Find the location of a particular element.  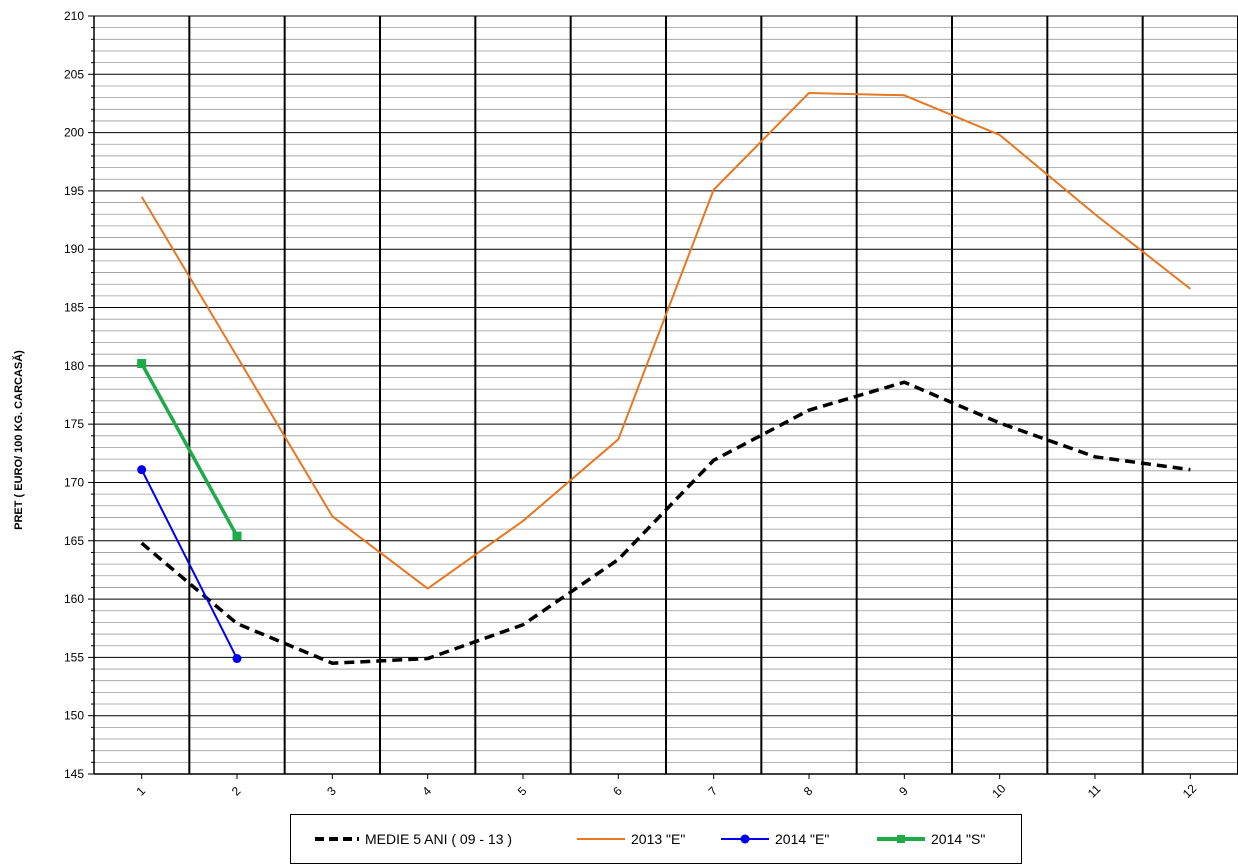

x-tick-label: 10 is located at coordinates (999, 791).